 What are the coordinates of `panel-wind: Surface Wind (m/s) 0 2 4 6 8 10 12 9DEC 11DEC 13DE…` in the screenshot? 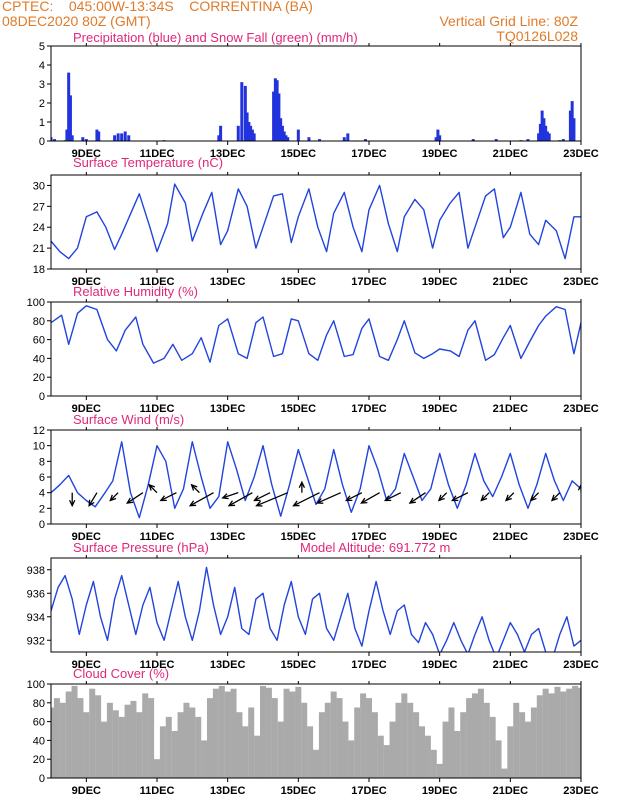 It's located at (316, 477).